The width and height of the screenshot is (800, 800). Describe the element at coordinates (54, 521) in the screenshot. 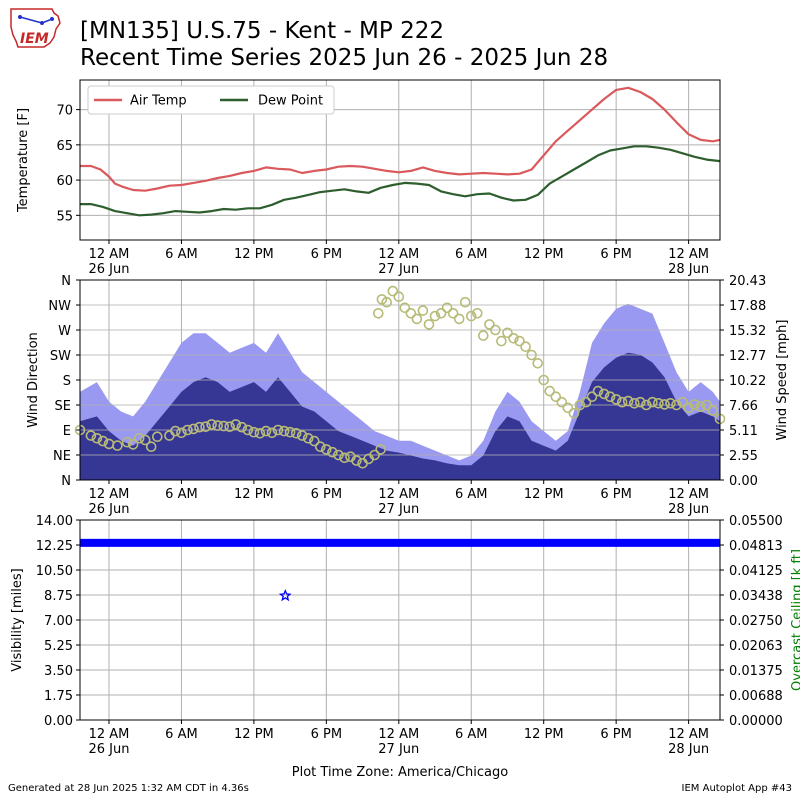

I see `visibility-tick-label: 14.00` at that location.